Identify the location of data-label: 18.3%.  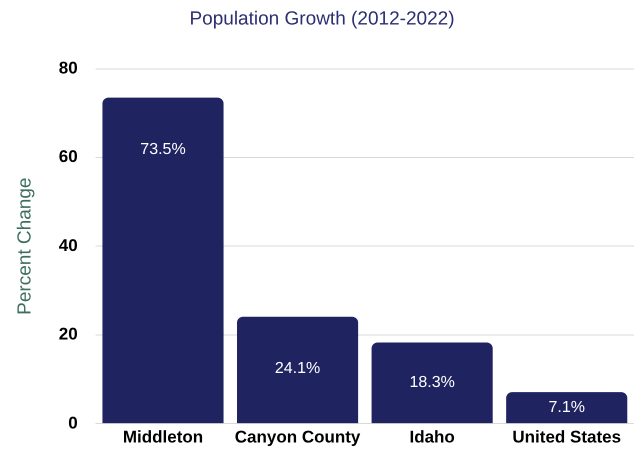
(432, 383).